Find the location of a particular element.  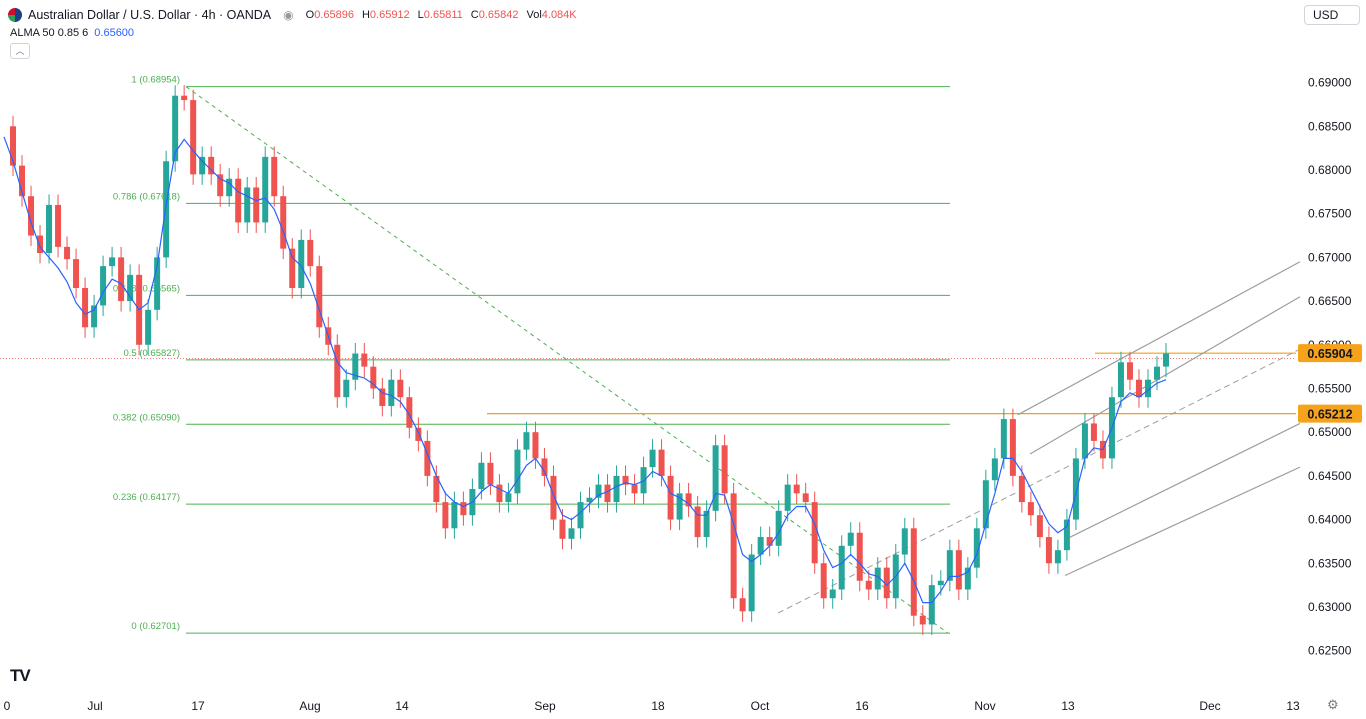

y-tick-label: 0.68500 is located at coordinates (1330, 126).